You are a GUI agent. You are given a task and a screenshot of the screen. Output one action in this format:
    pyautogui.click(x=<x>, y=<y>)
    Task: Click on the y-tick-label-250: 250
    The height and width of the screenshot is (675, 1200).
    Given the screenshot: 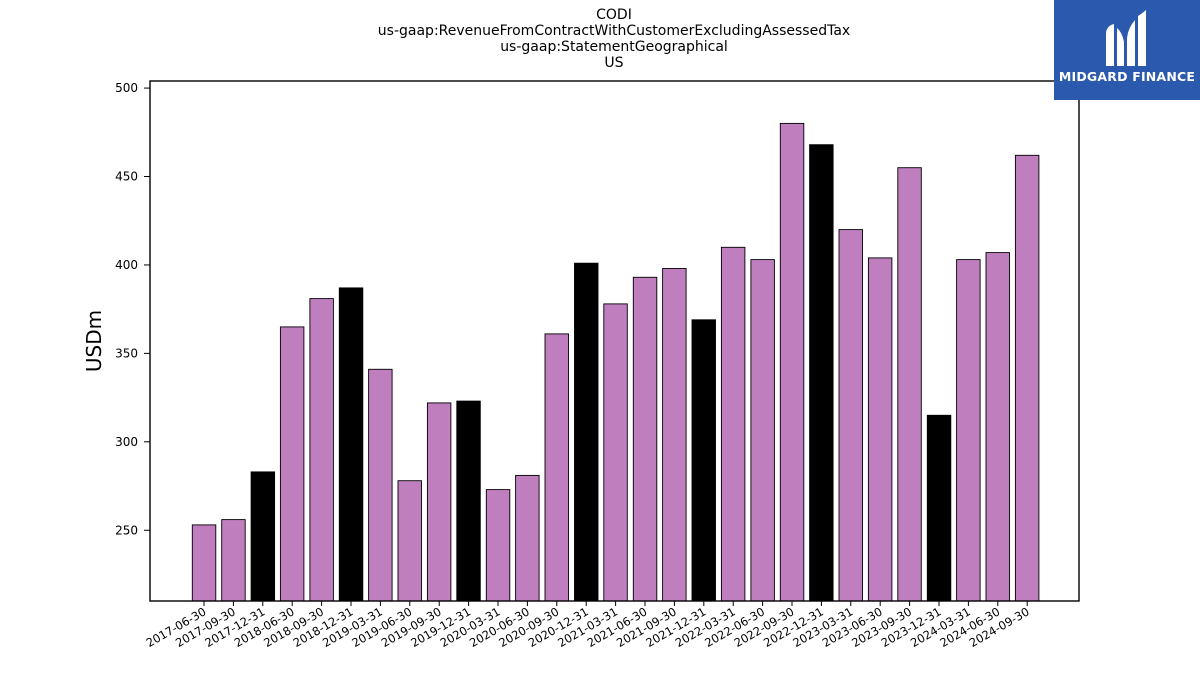 What is the action you would take?
    pyautogui.click(x=126, y=530)
    